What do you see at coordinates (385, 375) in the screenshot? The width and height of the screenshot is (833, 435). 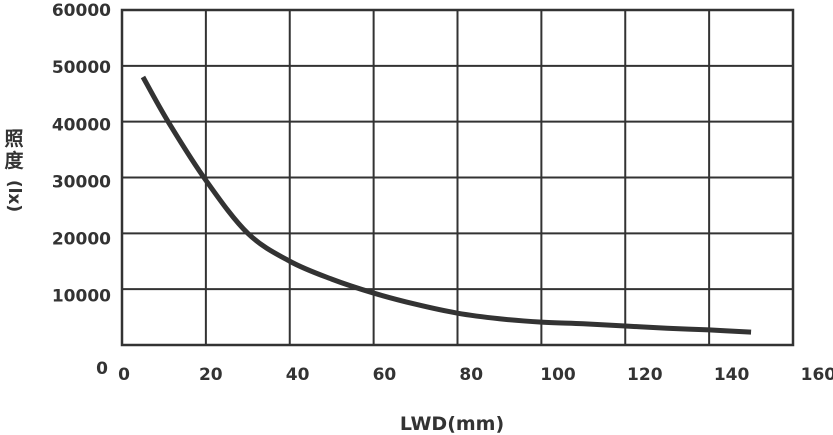 I see `x-tick-label: 60` at bounding box center [385, 375].